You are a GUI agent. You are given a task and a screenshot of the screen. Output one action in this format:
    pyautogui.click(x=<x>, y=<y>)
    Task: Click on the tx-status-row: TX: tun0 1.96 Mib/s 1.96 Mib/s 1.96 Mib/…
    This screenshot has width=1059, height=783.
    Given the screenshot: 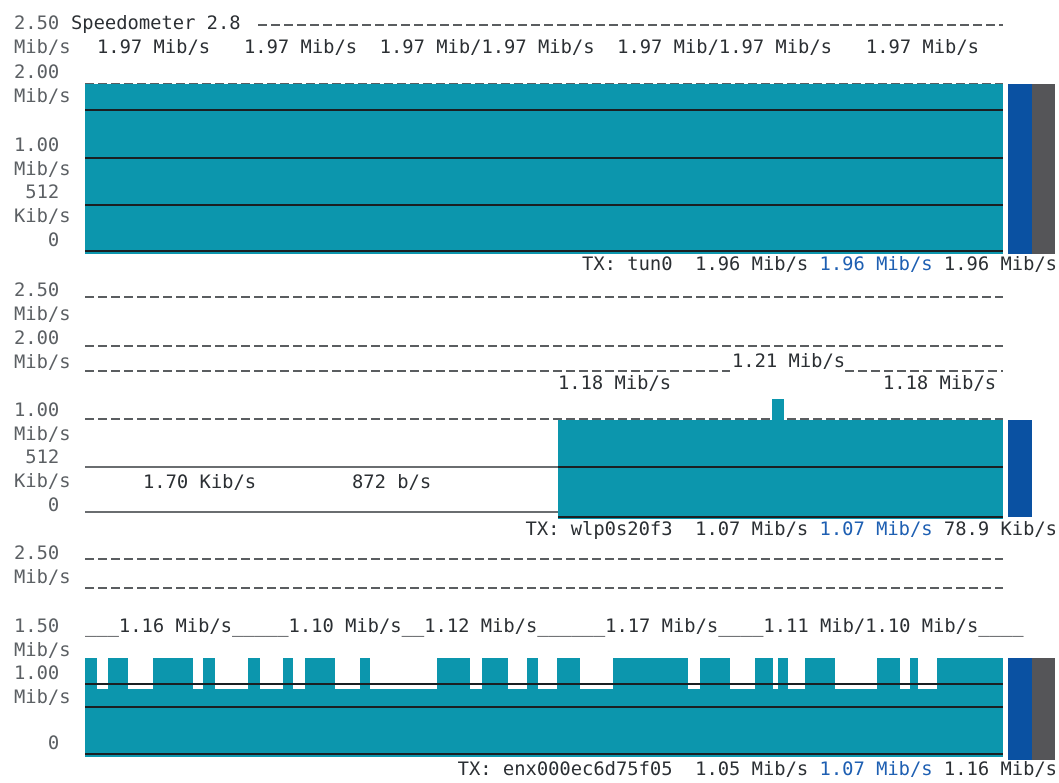 What is the action you would take?
    pyautogui.click(x=819, y=265)
    